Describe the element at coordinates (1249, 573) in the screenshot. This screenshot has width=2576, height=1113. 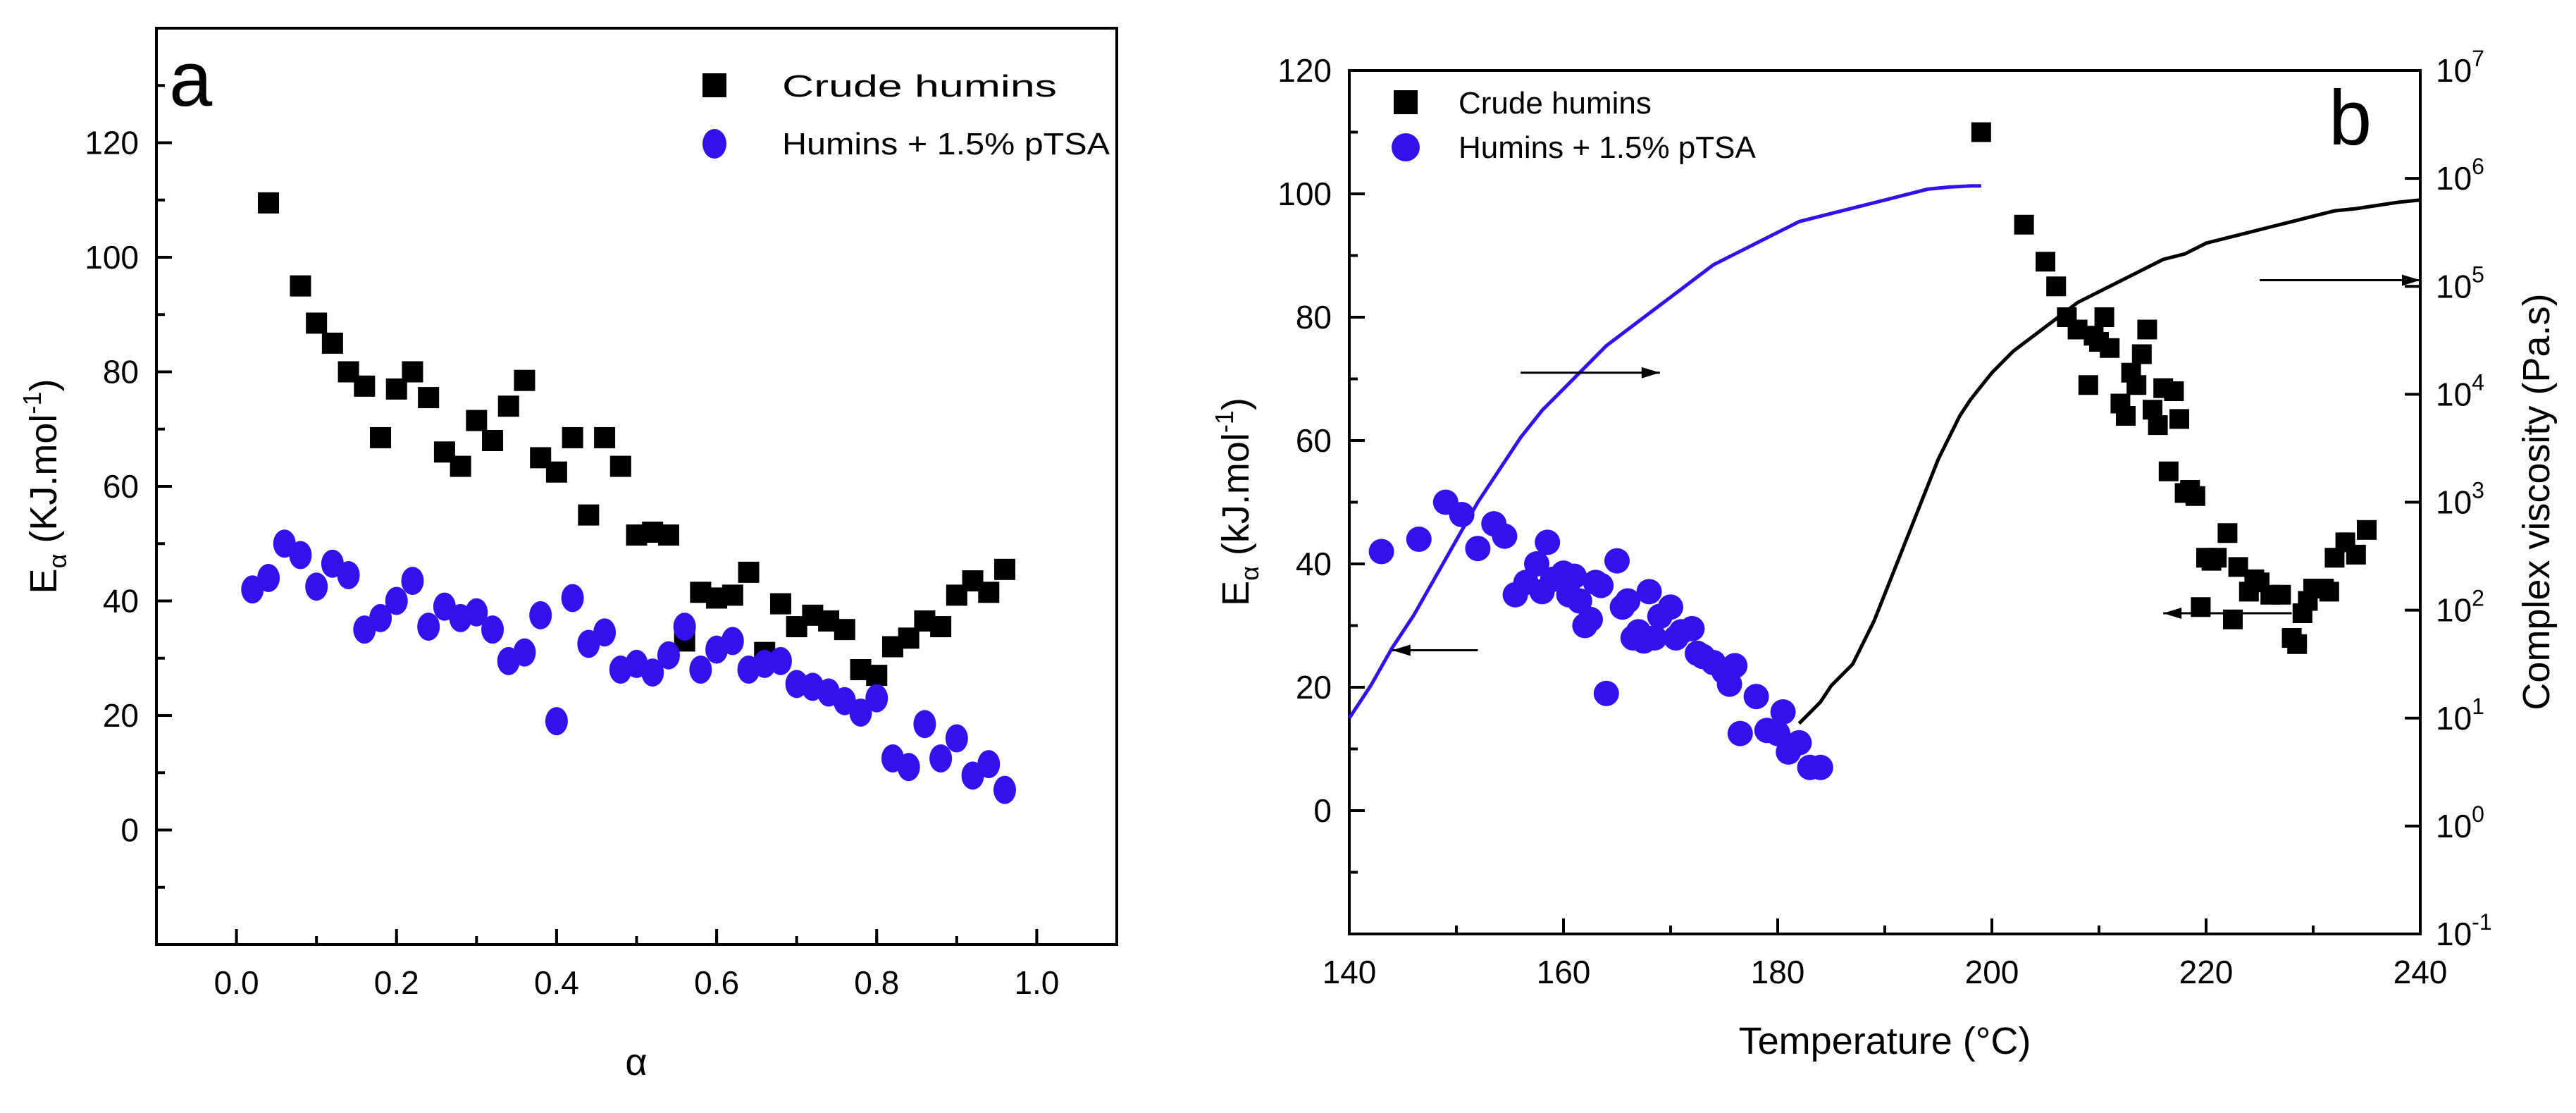
I see `panel-b-y-label-sub: α` at that location.